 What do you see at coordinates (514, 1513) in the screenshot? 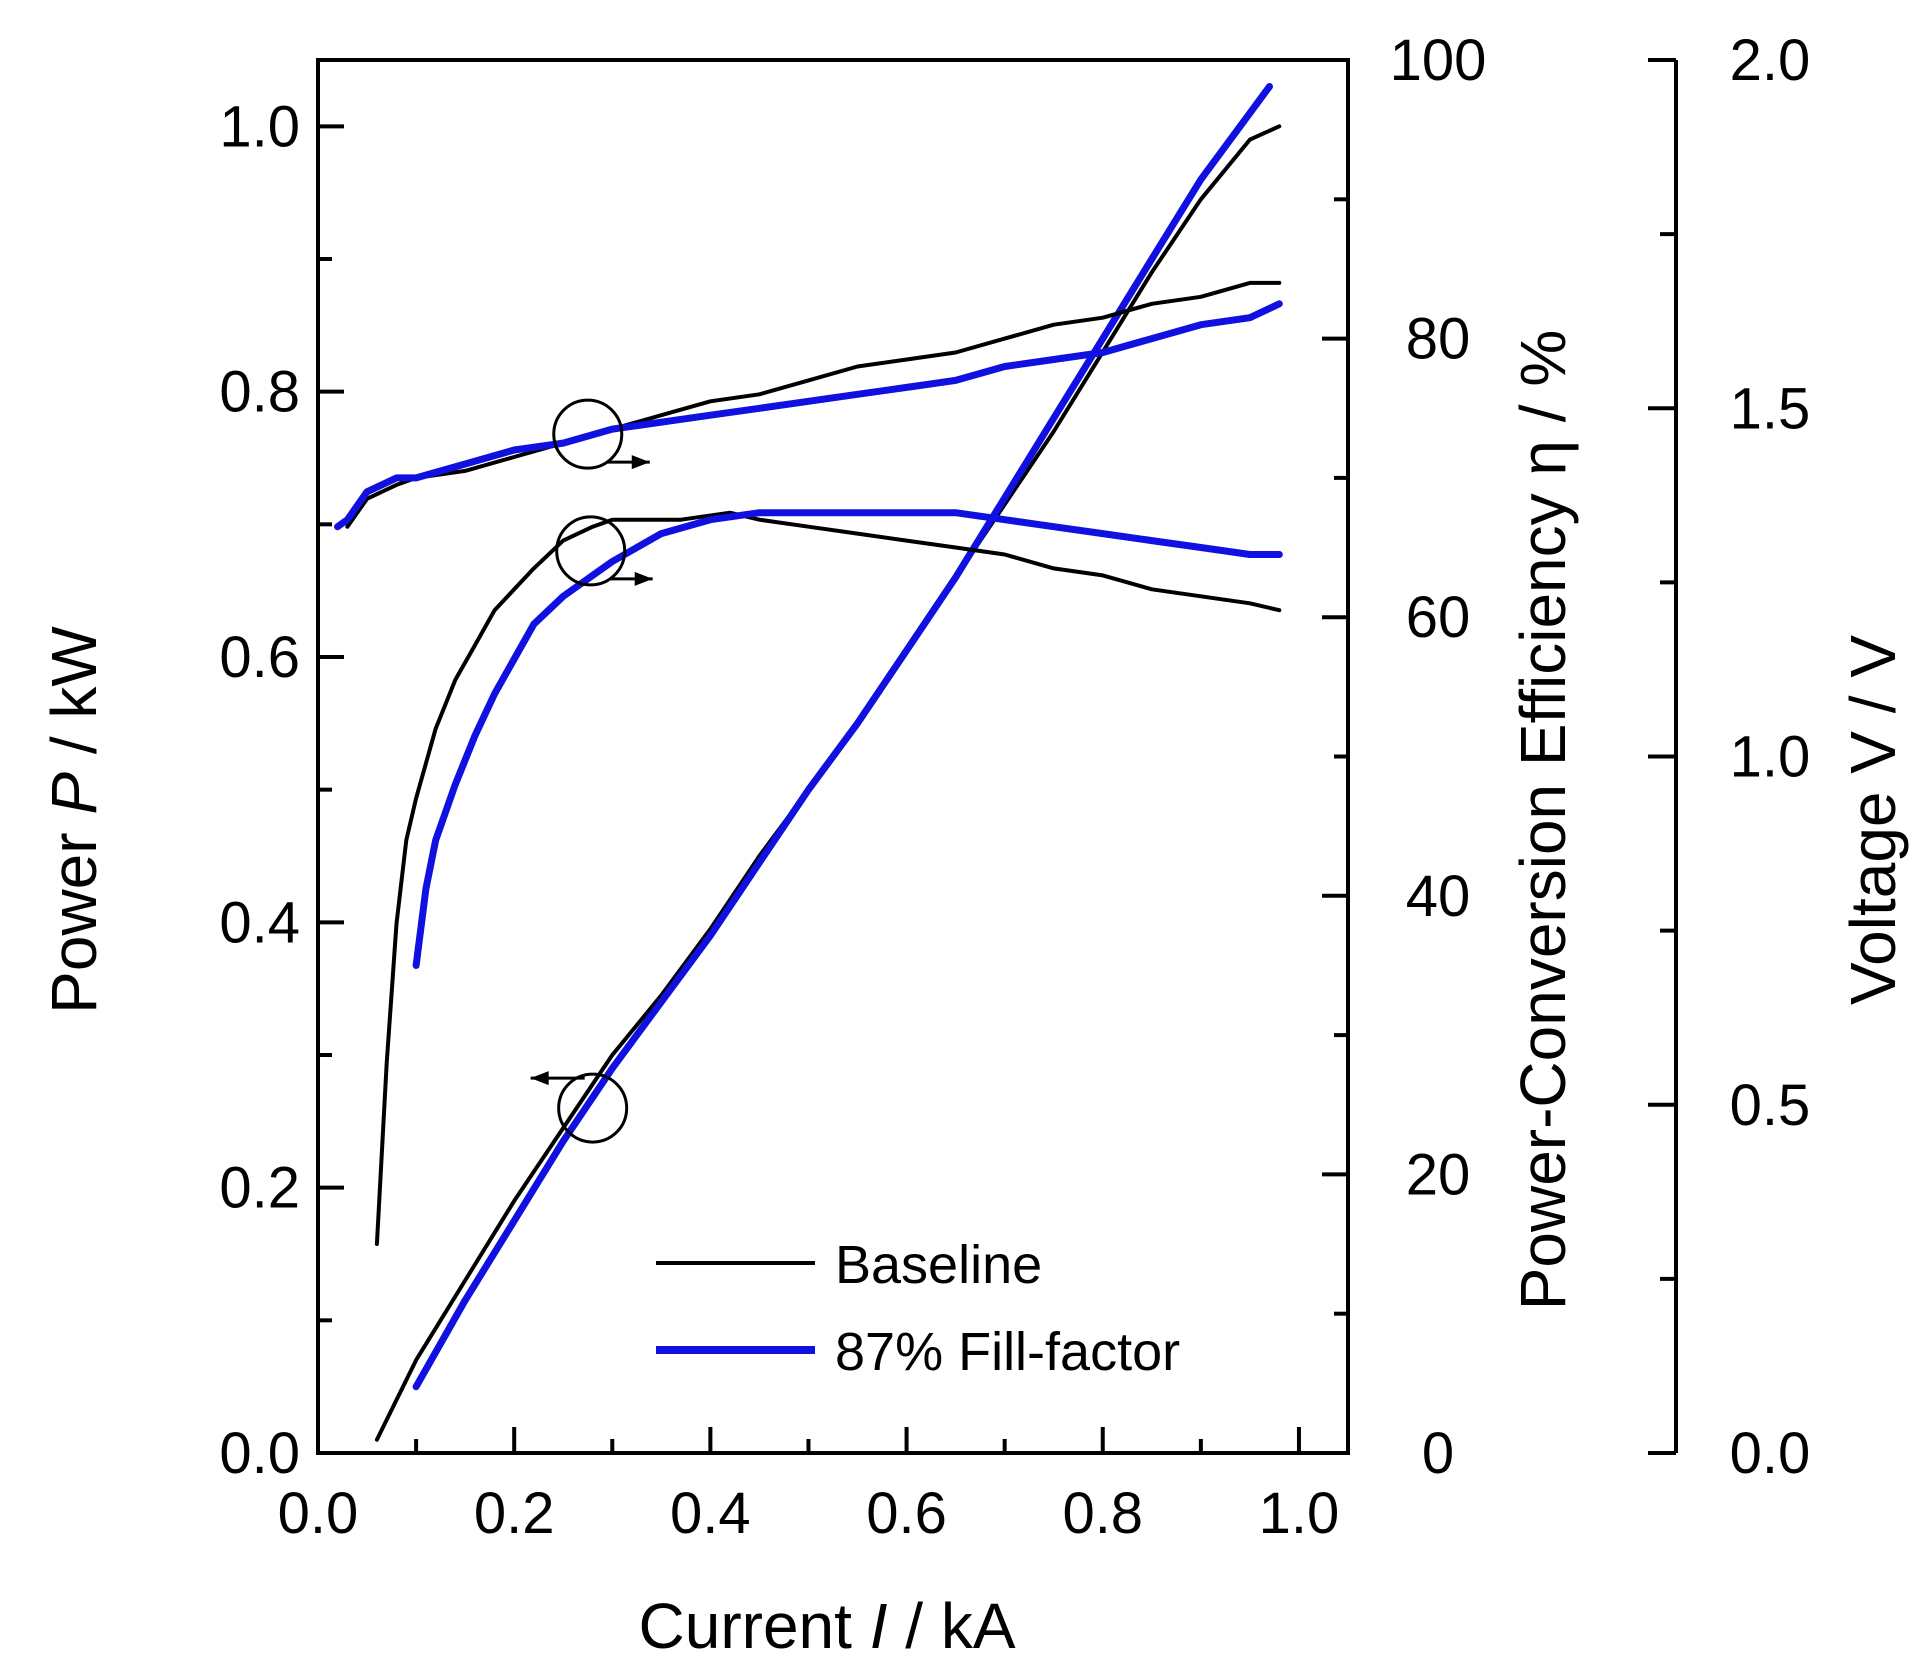
I see `x-tick-label: 0.2` at bounding box center [514, 1513].